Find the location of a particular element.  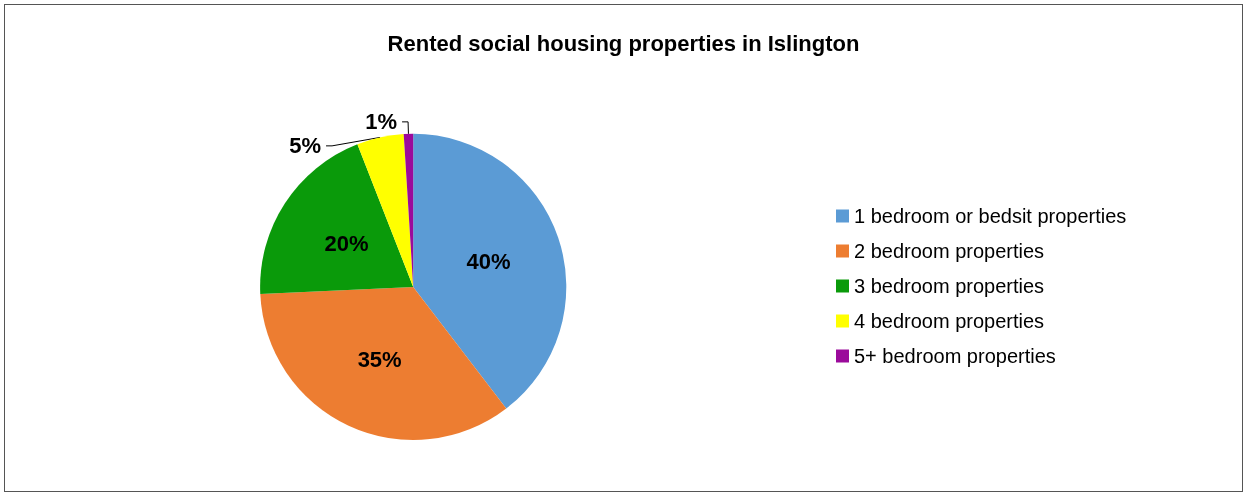

chart-title: Rented social housing properties in Islington is located at coordinates (623, 43).